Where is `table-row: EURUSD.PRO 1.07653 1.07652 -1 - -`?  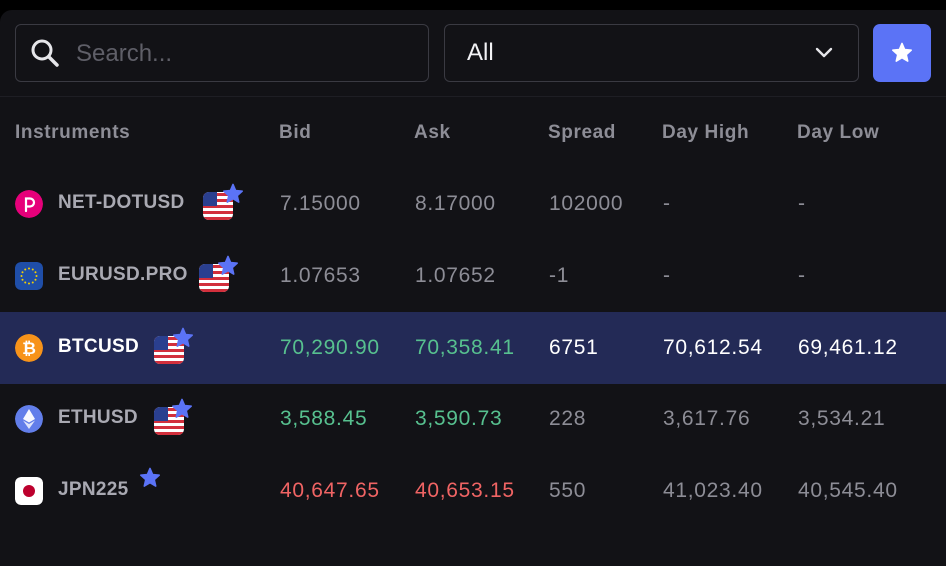 table-row: EURUSD.PRO 1.07653 1.07652 -1 - - is located at coordinates (473, 276).